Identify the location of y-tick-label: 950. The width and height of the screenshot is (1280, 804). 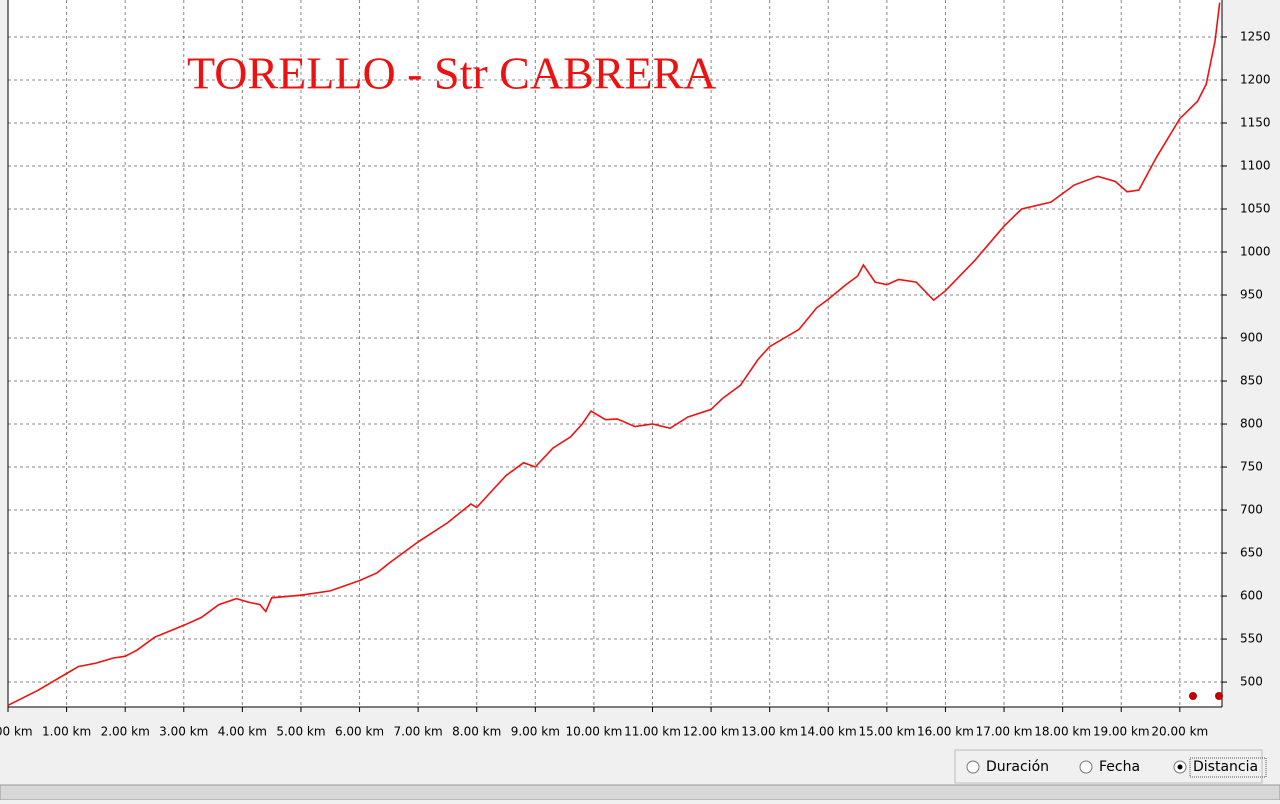
(1251, 295).